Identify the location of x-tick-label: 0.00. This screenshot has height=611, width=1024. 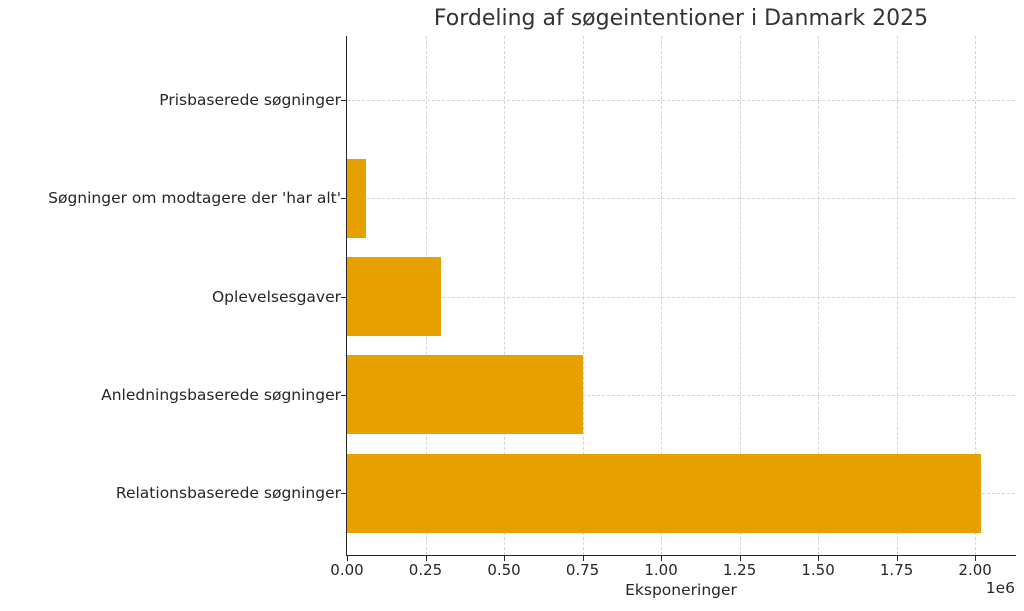
(347, 570).